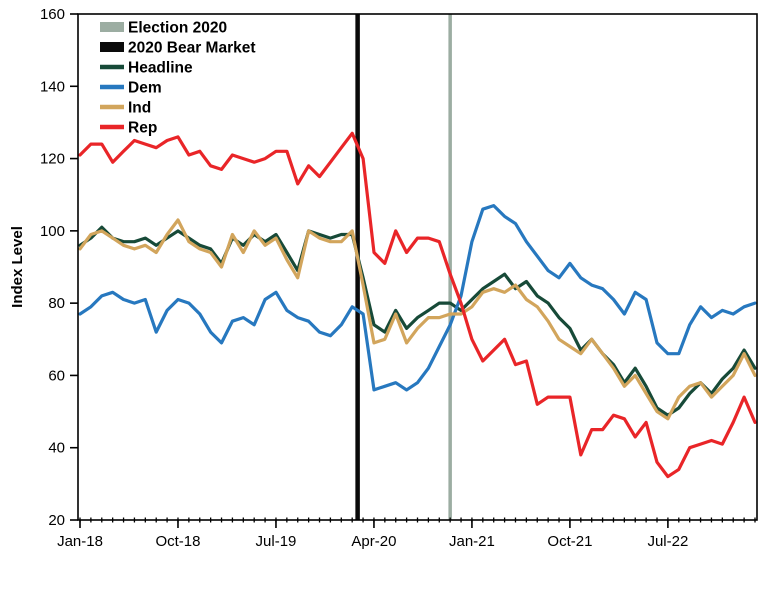  Describe the element at coordinates (112, 27) in the screenshot. I see `legend-swatch-election-2020` at that location.